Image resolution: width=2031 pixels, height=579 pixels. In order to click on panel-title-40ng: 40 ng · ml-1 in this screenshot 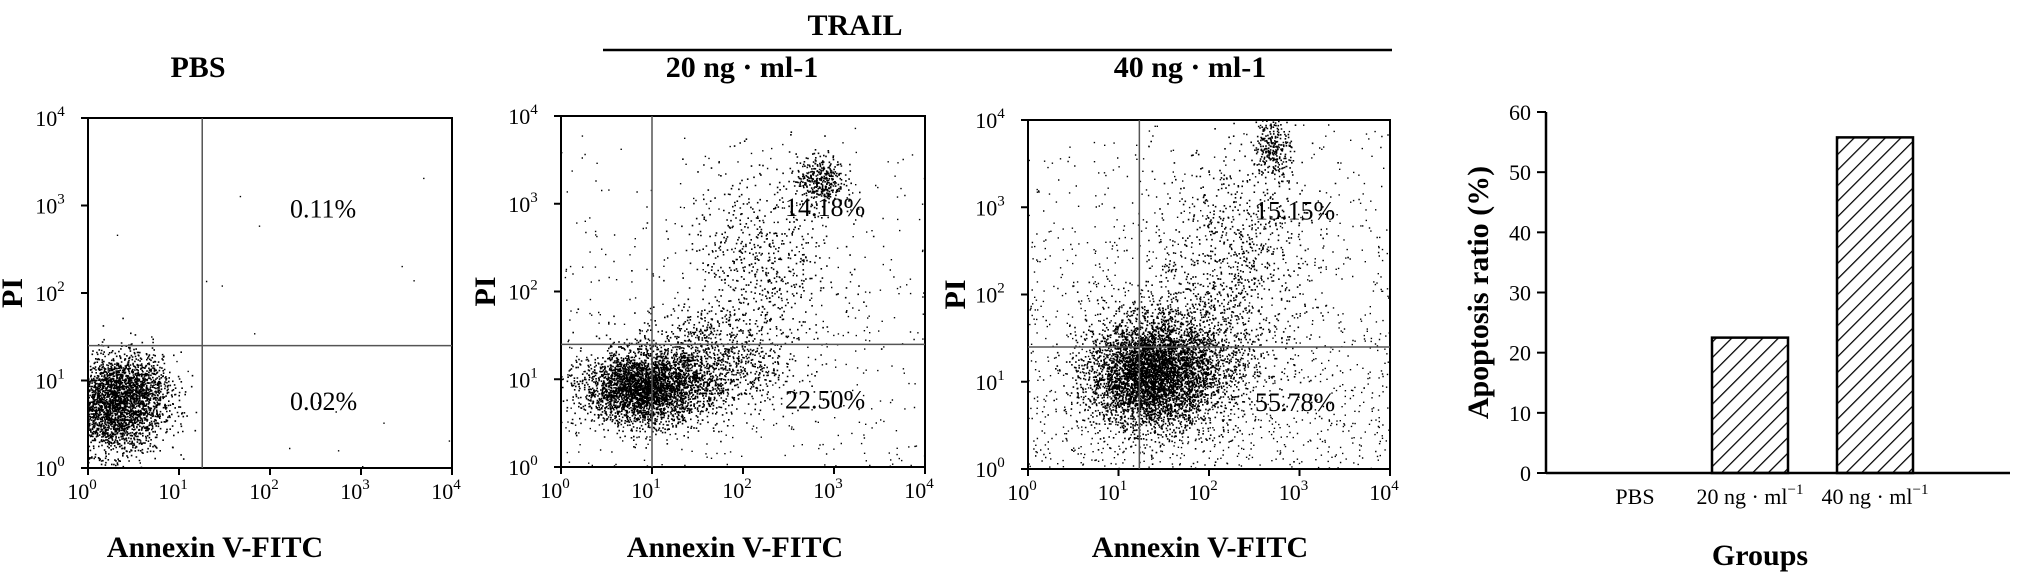, I will do `click(1190, 67)`.